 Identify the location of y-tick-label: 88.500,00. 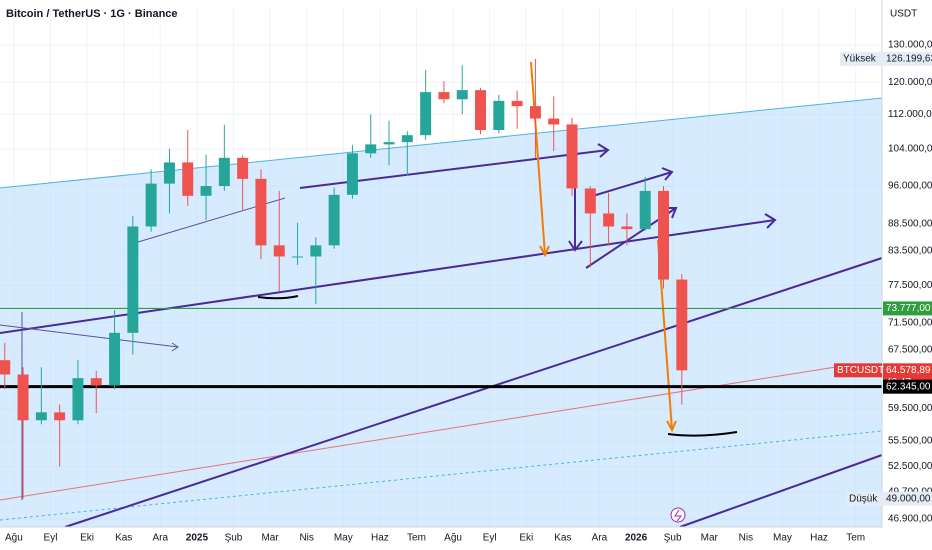
(910, 223).